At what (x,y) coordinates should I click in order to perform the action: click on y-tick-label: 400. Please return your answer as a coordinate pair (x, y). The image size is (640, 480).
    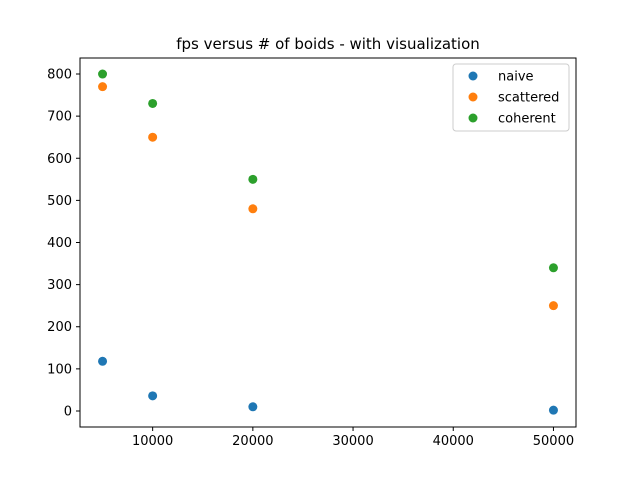
    Looking at the image, I should click on (59, 243).